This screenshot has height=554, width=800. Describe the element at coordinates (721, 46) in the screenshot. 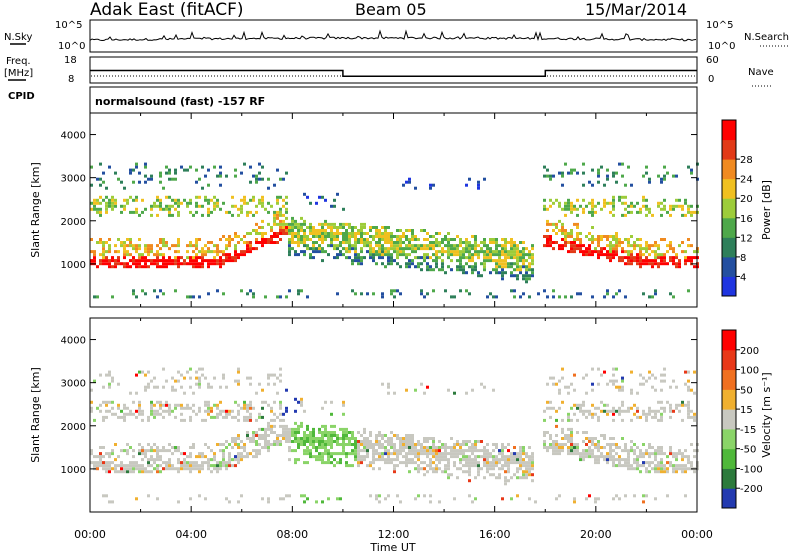

I see `noise-tick-low-right: 10^0` at that location.